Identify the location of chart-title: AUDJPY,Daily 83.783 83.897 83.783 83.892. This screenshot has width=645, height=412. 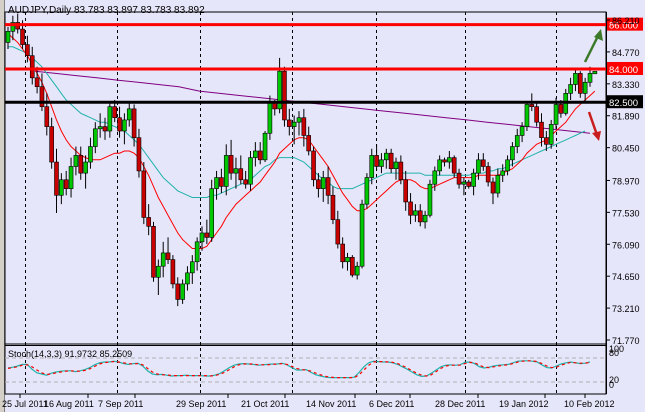
(106, 10).